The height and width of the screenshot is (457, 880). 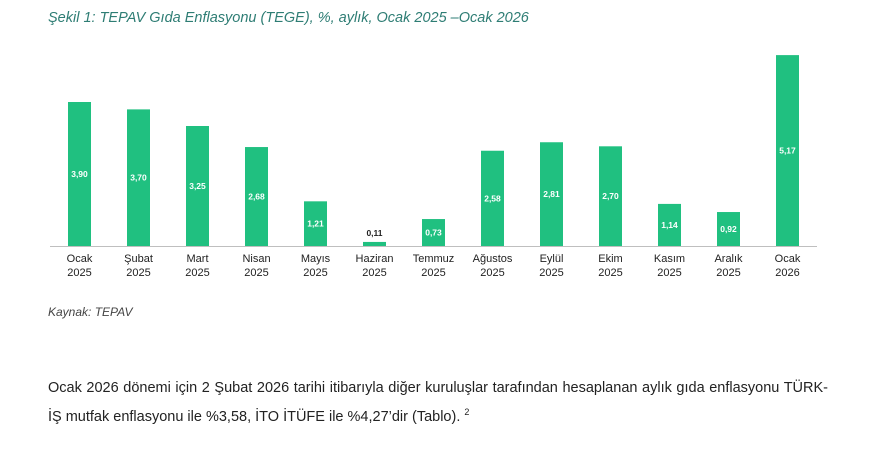 What do you see at coordinates (493, 259) in the screenshot?
I see `x-tick-label-month: Ağustos` at bounding box center [493, 259].